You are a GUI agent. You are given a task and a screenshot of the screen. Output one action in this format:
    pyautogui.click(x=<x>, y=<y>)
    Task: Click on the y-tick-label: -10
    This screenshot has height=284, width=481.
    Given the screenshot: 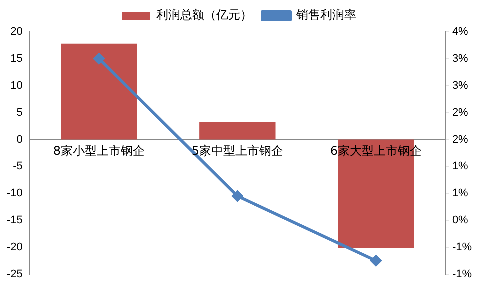 What is the action you would take?
    pyautogui.click(x=14, y=194)
    